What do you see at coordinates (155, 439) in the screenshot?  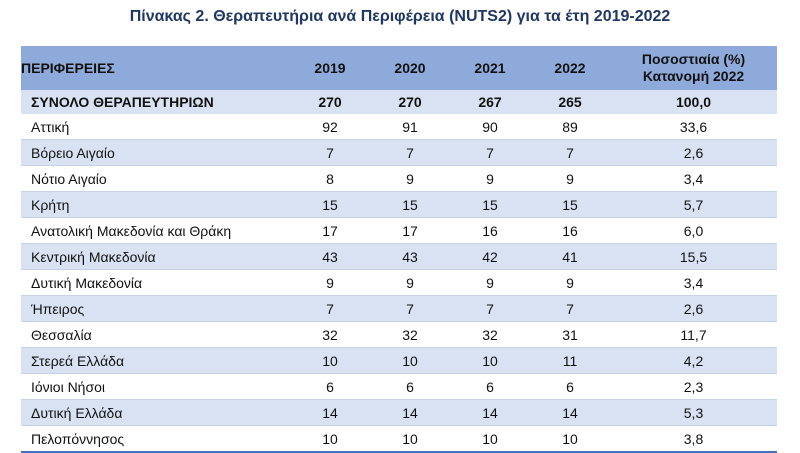 I see `region-name: Πελοπόννησος` at bounding box center [155, 439].